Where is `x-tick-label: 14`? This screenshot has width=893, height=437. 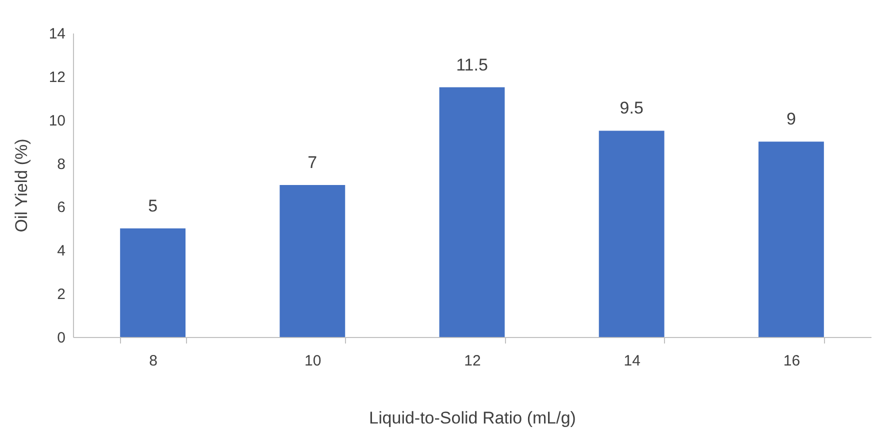
x-tick-label: 14 is located at coordinates (632, 361).